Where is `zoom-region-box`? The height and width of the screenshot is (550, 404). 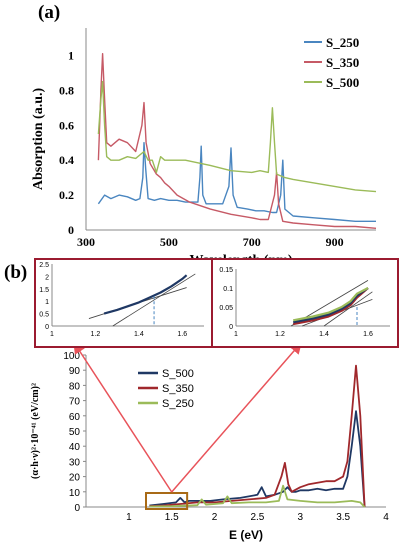 zoom-region-box is located at coordinates (167, 501).